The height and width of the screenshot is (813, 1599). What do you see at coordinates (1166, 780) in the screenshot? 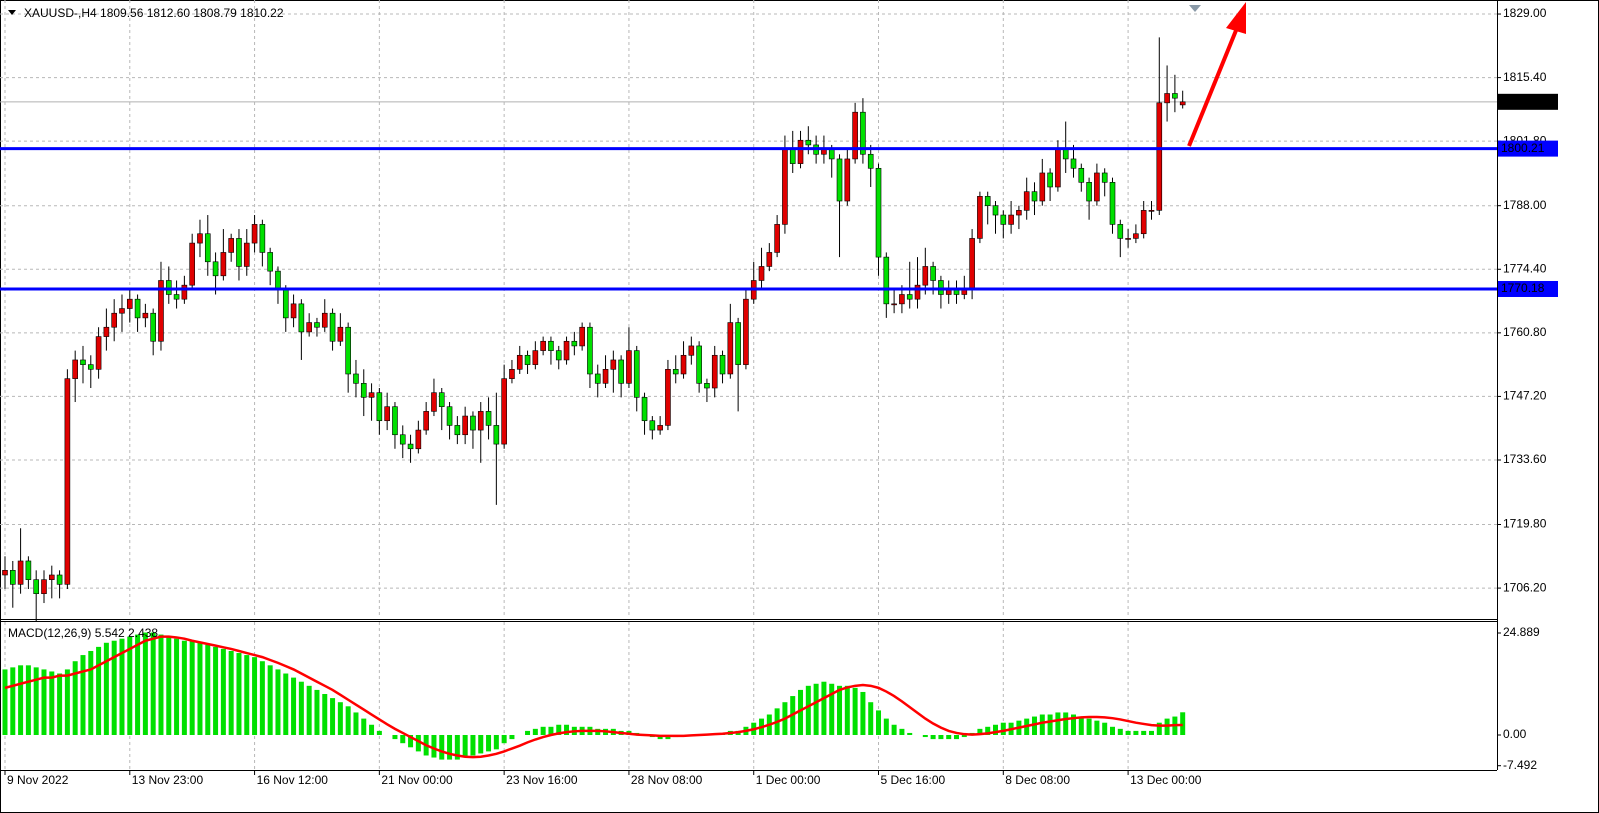
I see `x-tick-label: 13 Dec 00:00` at bounding box center [1166, 780].